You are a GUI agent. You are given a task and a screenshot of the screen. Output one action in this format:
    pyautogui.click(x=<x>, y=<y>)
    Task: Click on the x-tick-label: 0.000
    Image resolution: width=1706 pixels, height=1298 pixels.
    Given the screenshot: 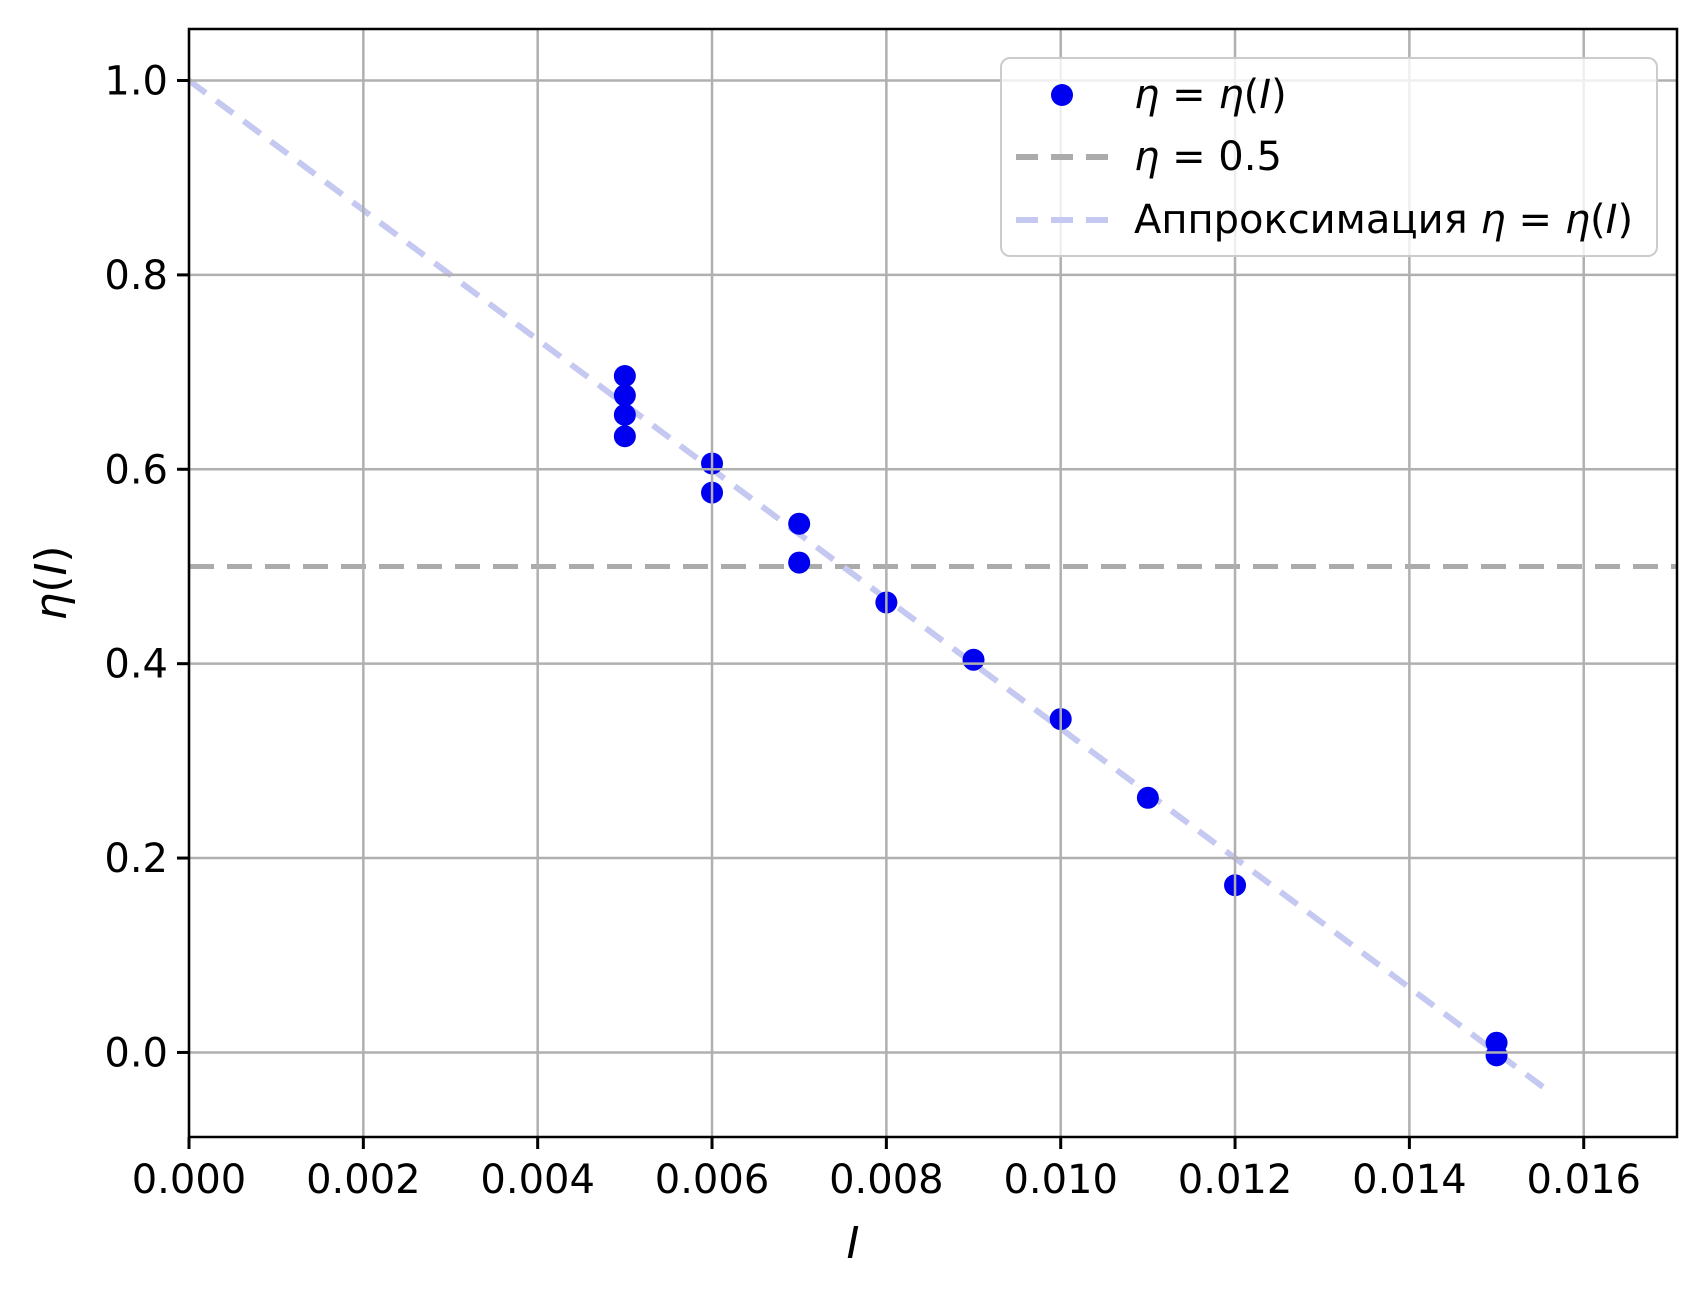 What is the action you would take?
    pyautogui.click(x=189, y=1180)
    